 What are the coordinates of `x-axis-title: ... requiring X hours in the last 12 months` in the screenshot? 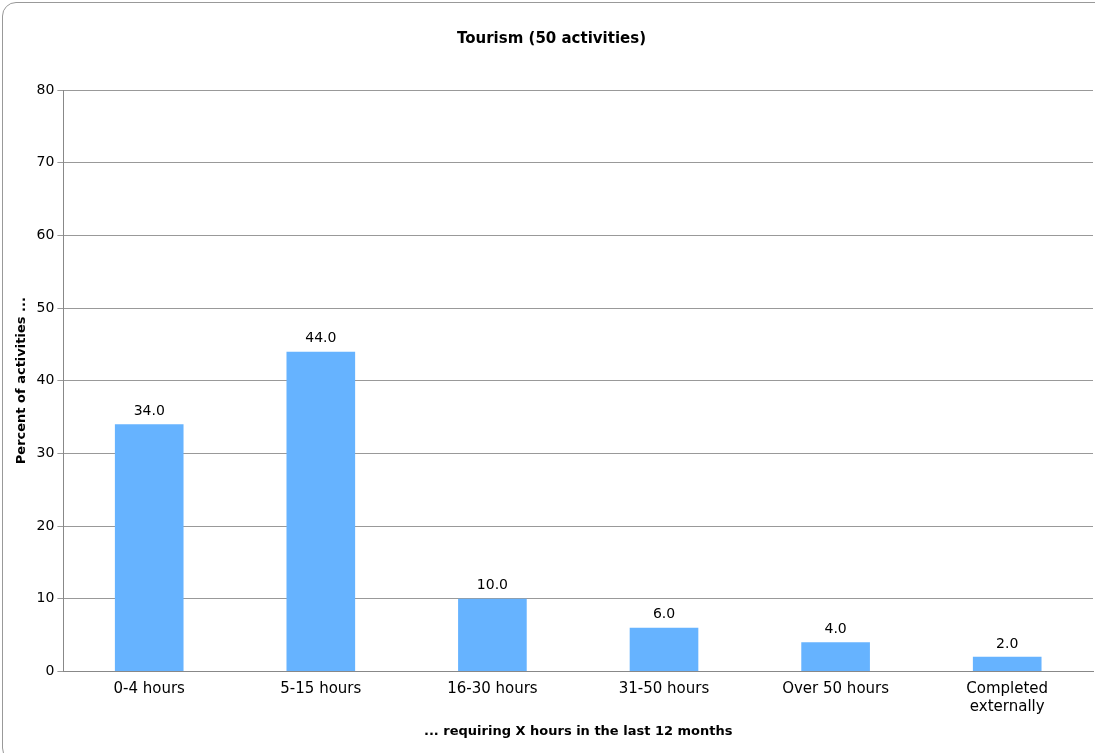 It's located at (578, 730).